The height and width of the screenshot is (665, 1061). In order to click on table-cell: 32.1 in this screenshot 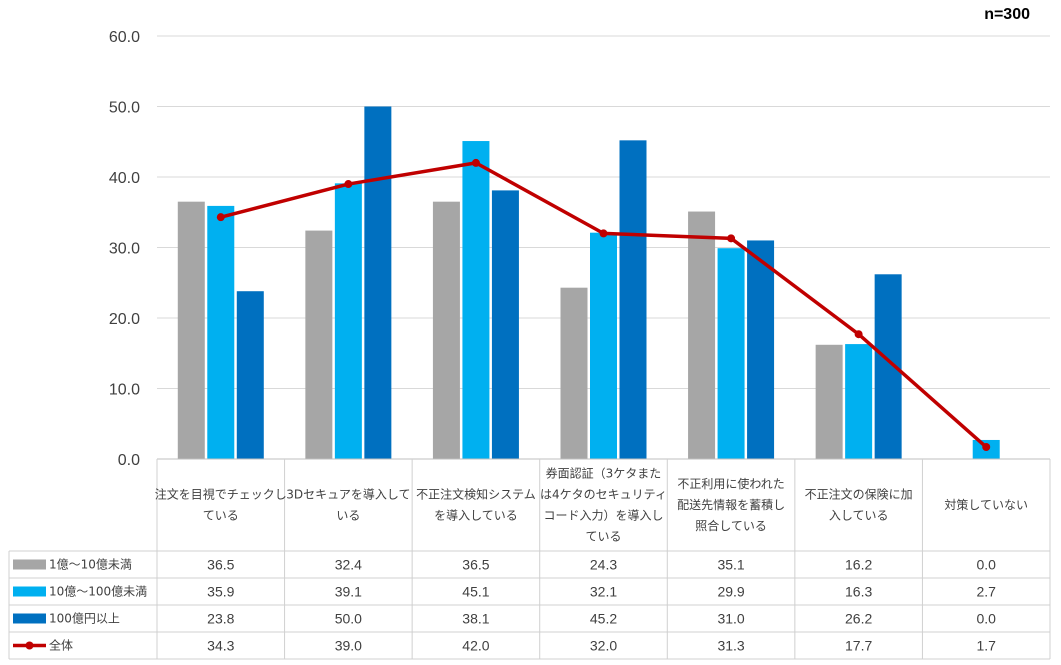, I will do `click(603, 592)`.